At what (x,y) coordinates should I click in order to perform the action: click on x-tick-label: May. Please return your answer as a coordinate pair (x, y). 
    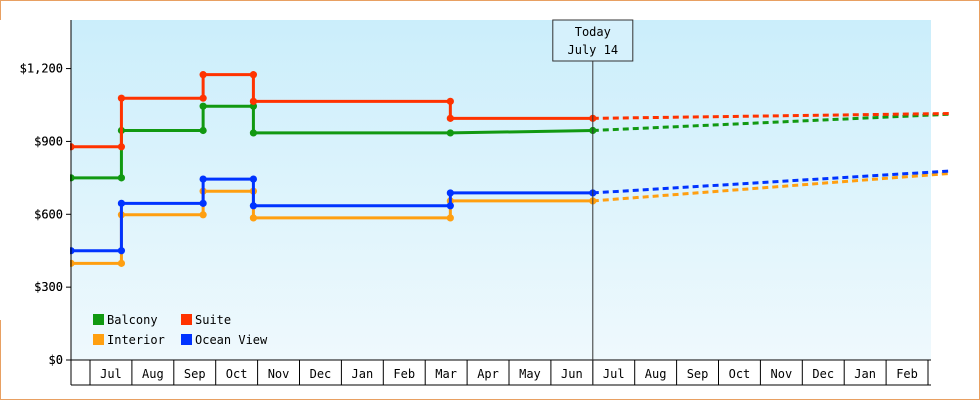
    Looking at the image, I should click on (530, 374).